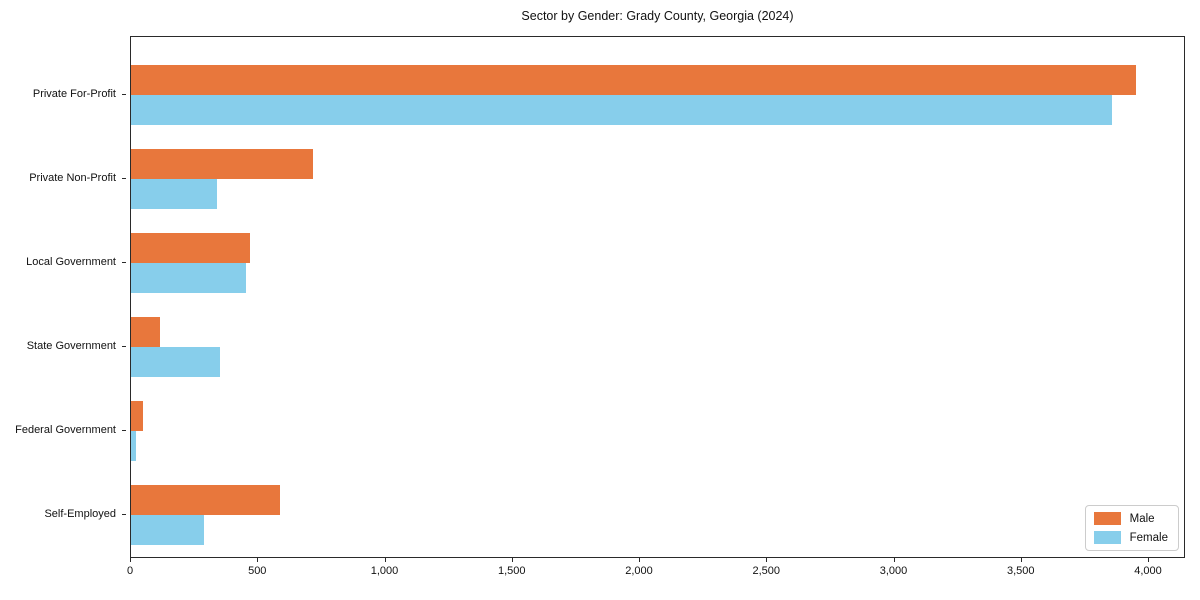  What do you see at coordinates (657, 179) in the screenshot?
I see `bar-group-private-non-profit` at bounding box center [657, 179].